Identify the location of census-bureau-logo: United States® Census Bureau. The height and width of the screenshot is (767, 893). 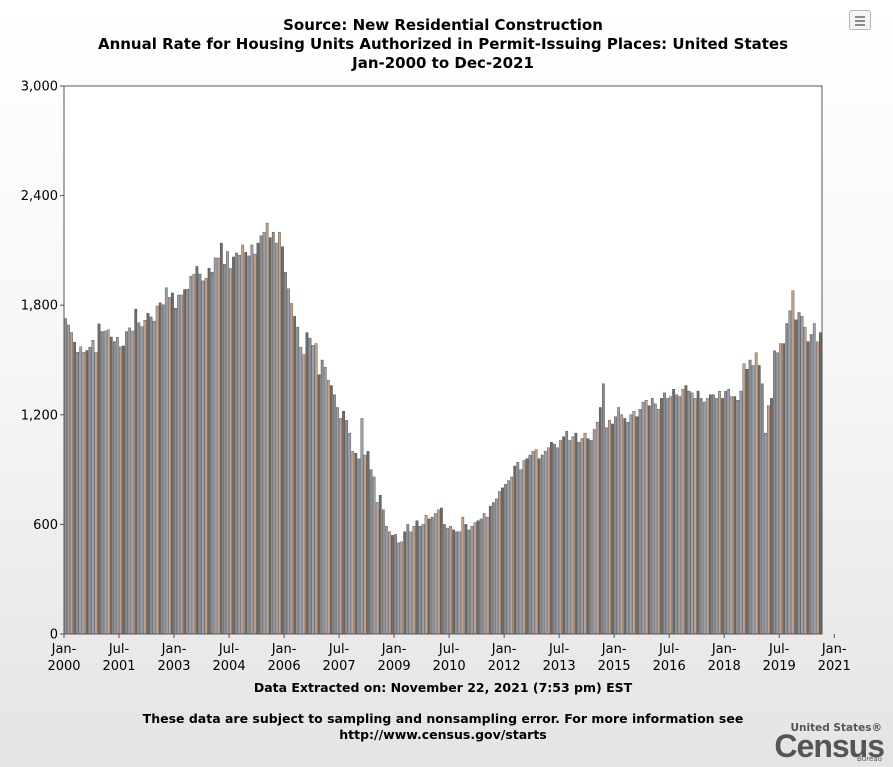
(831, 743).